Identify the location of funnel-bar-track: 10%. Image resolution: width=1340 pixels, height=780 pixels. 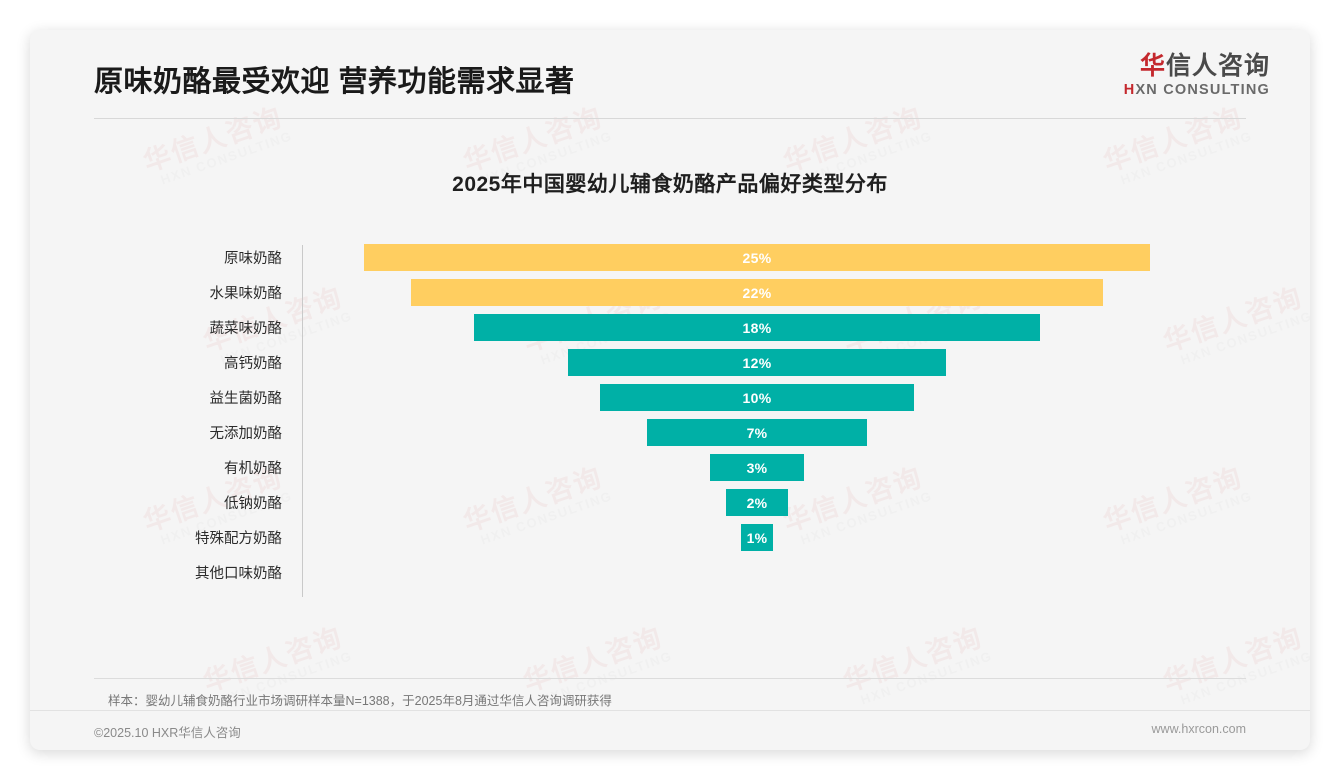
(801, 397).